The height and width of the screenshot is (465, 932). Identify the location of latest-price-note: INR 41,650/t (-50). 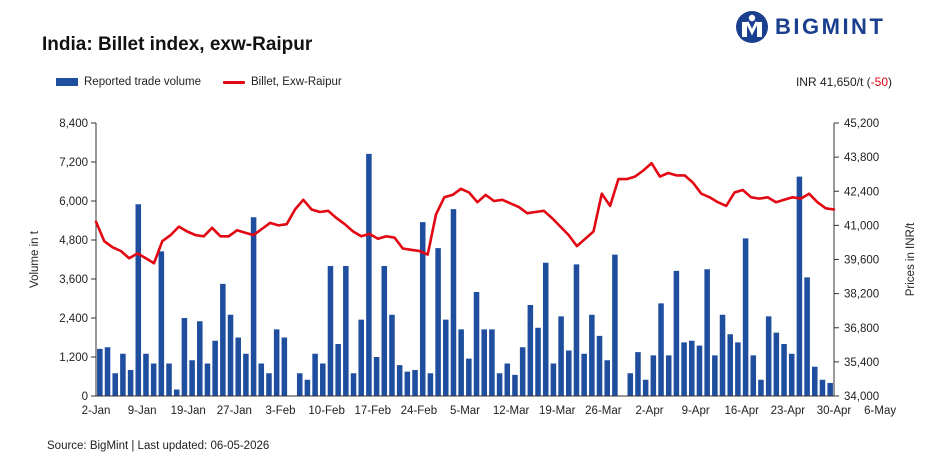
(844, 82).